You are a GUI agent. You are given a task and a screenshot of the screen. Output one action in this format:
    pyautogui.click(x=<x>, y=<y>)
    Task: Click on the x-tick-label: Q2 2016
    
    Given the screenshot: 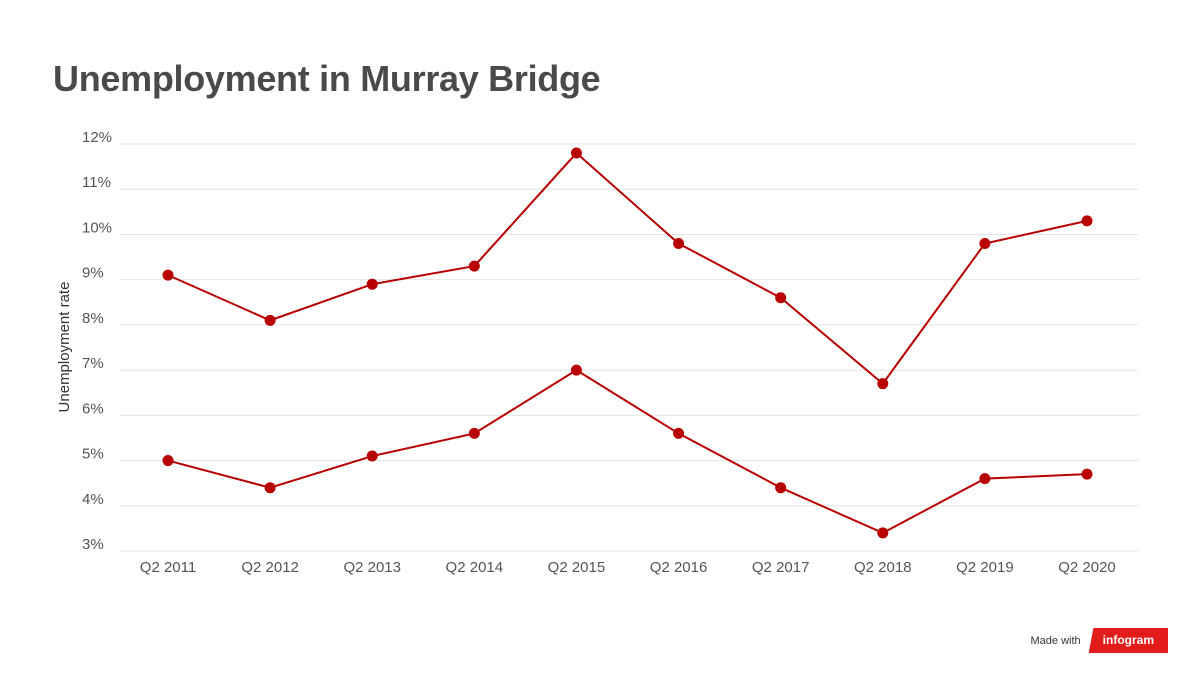 What is the action you would take?
    pyautogui.click(x=679, y=567)
    